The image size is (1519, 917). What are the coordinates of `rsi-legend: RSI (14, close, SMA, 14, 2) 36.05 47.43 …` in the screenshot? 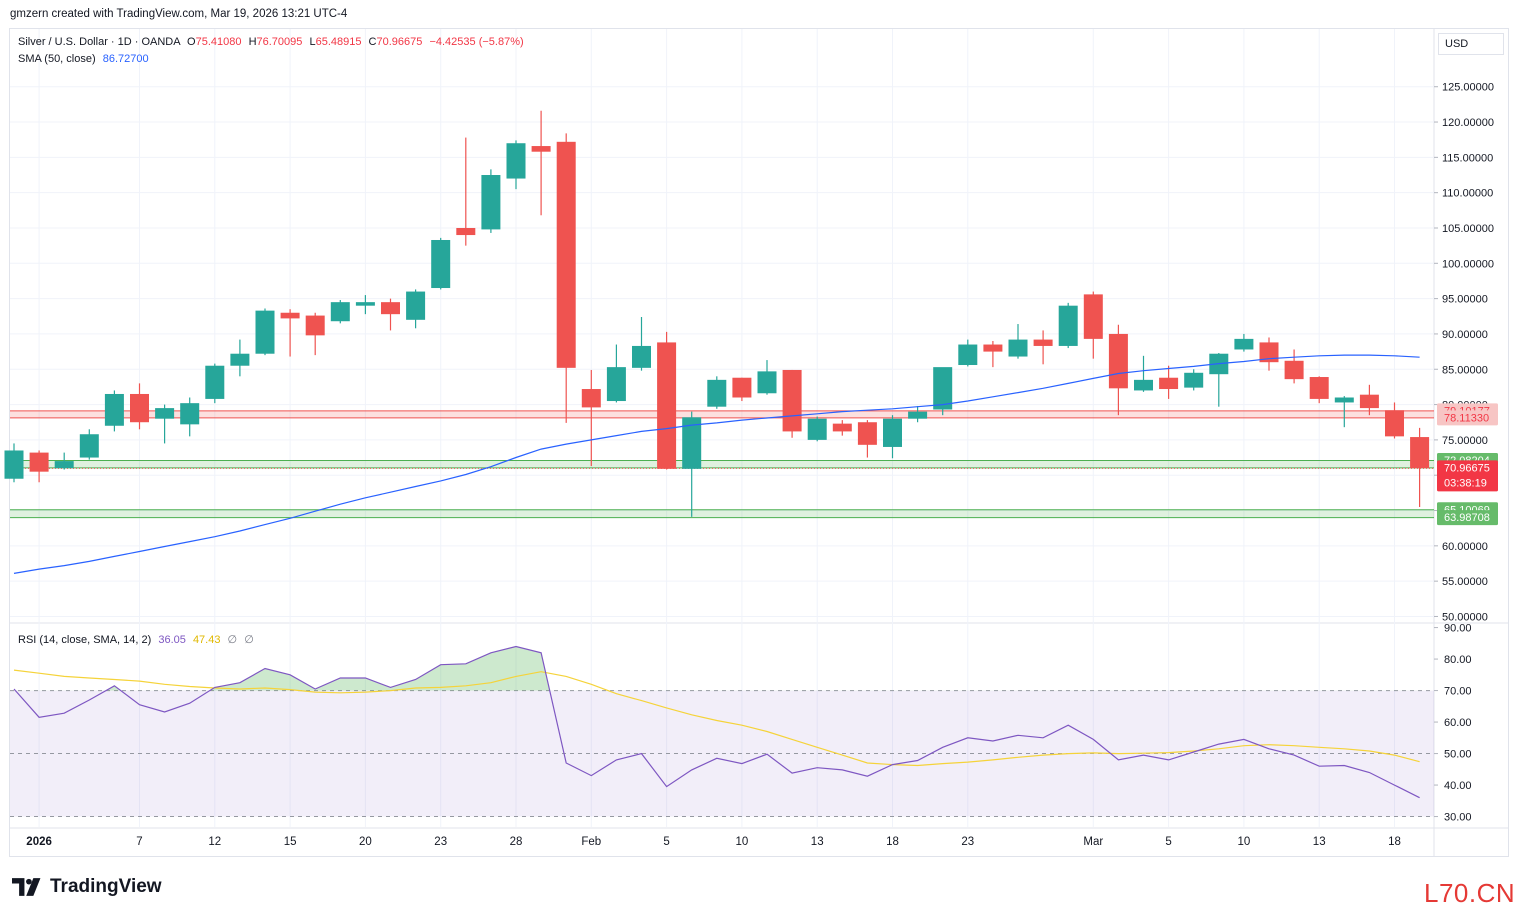 It's located at (136, 639).